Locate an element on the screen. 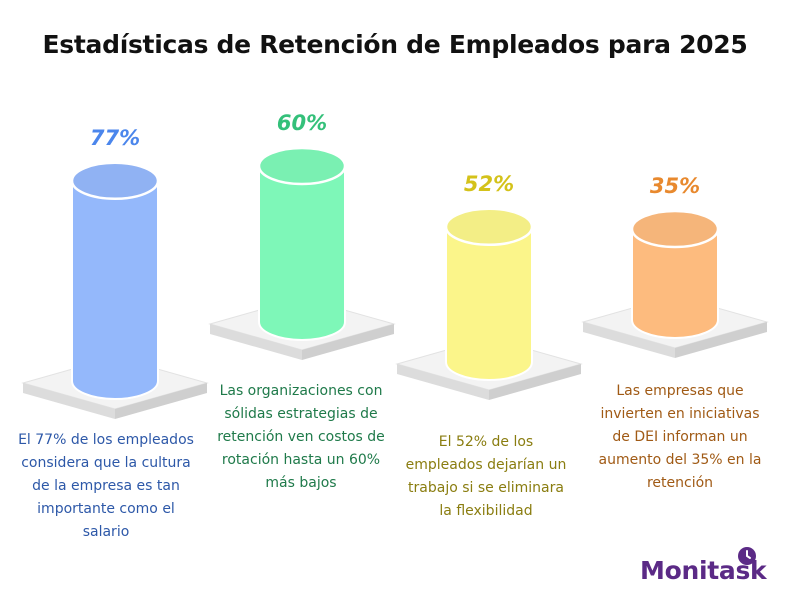 The width and height of the screenshot is (790, 612). clock-icon is located at coordinates (747, 556).